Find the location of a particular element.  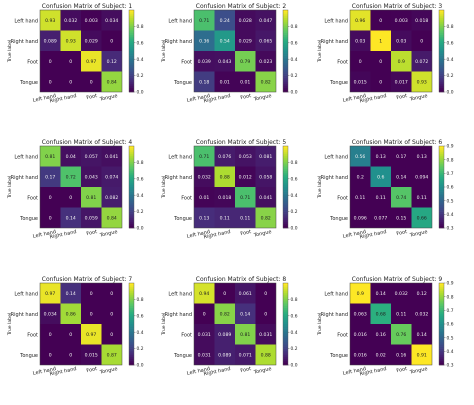

cell-label: 0.074 is located at coordinates (111, 178).